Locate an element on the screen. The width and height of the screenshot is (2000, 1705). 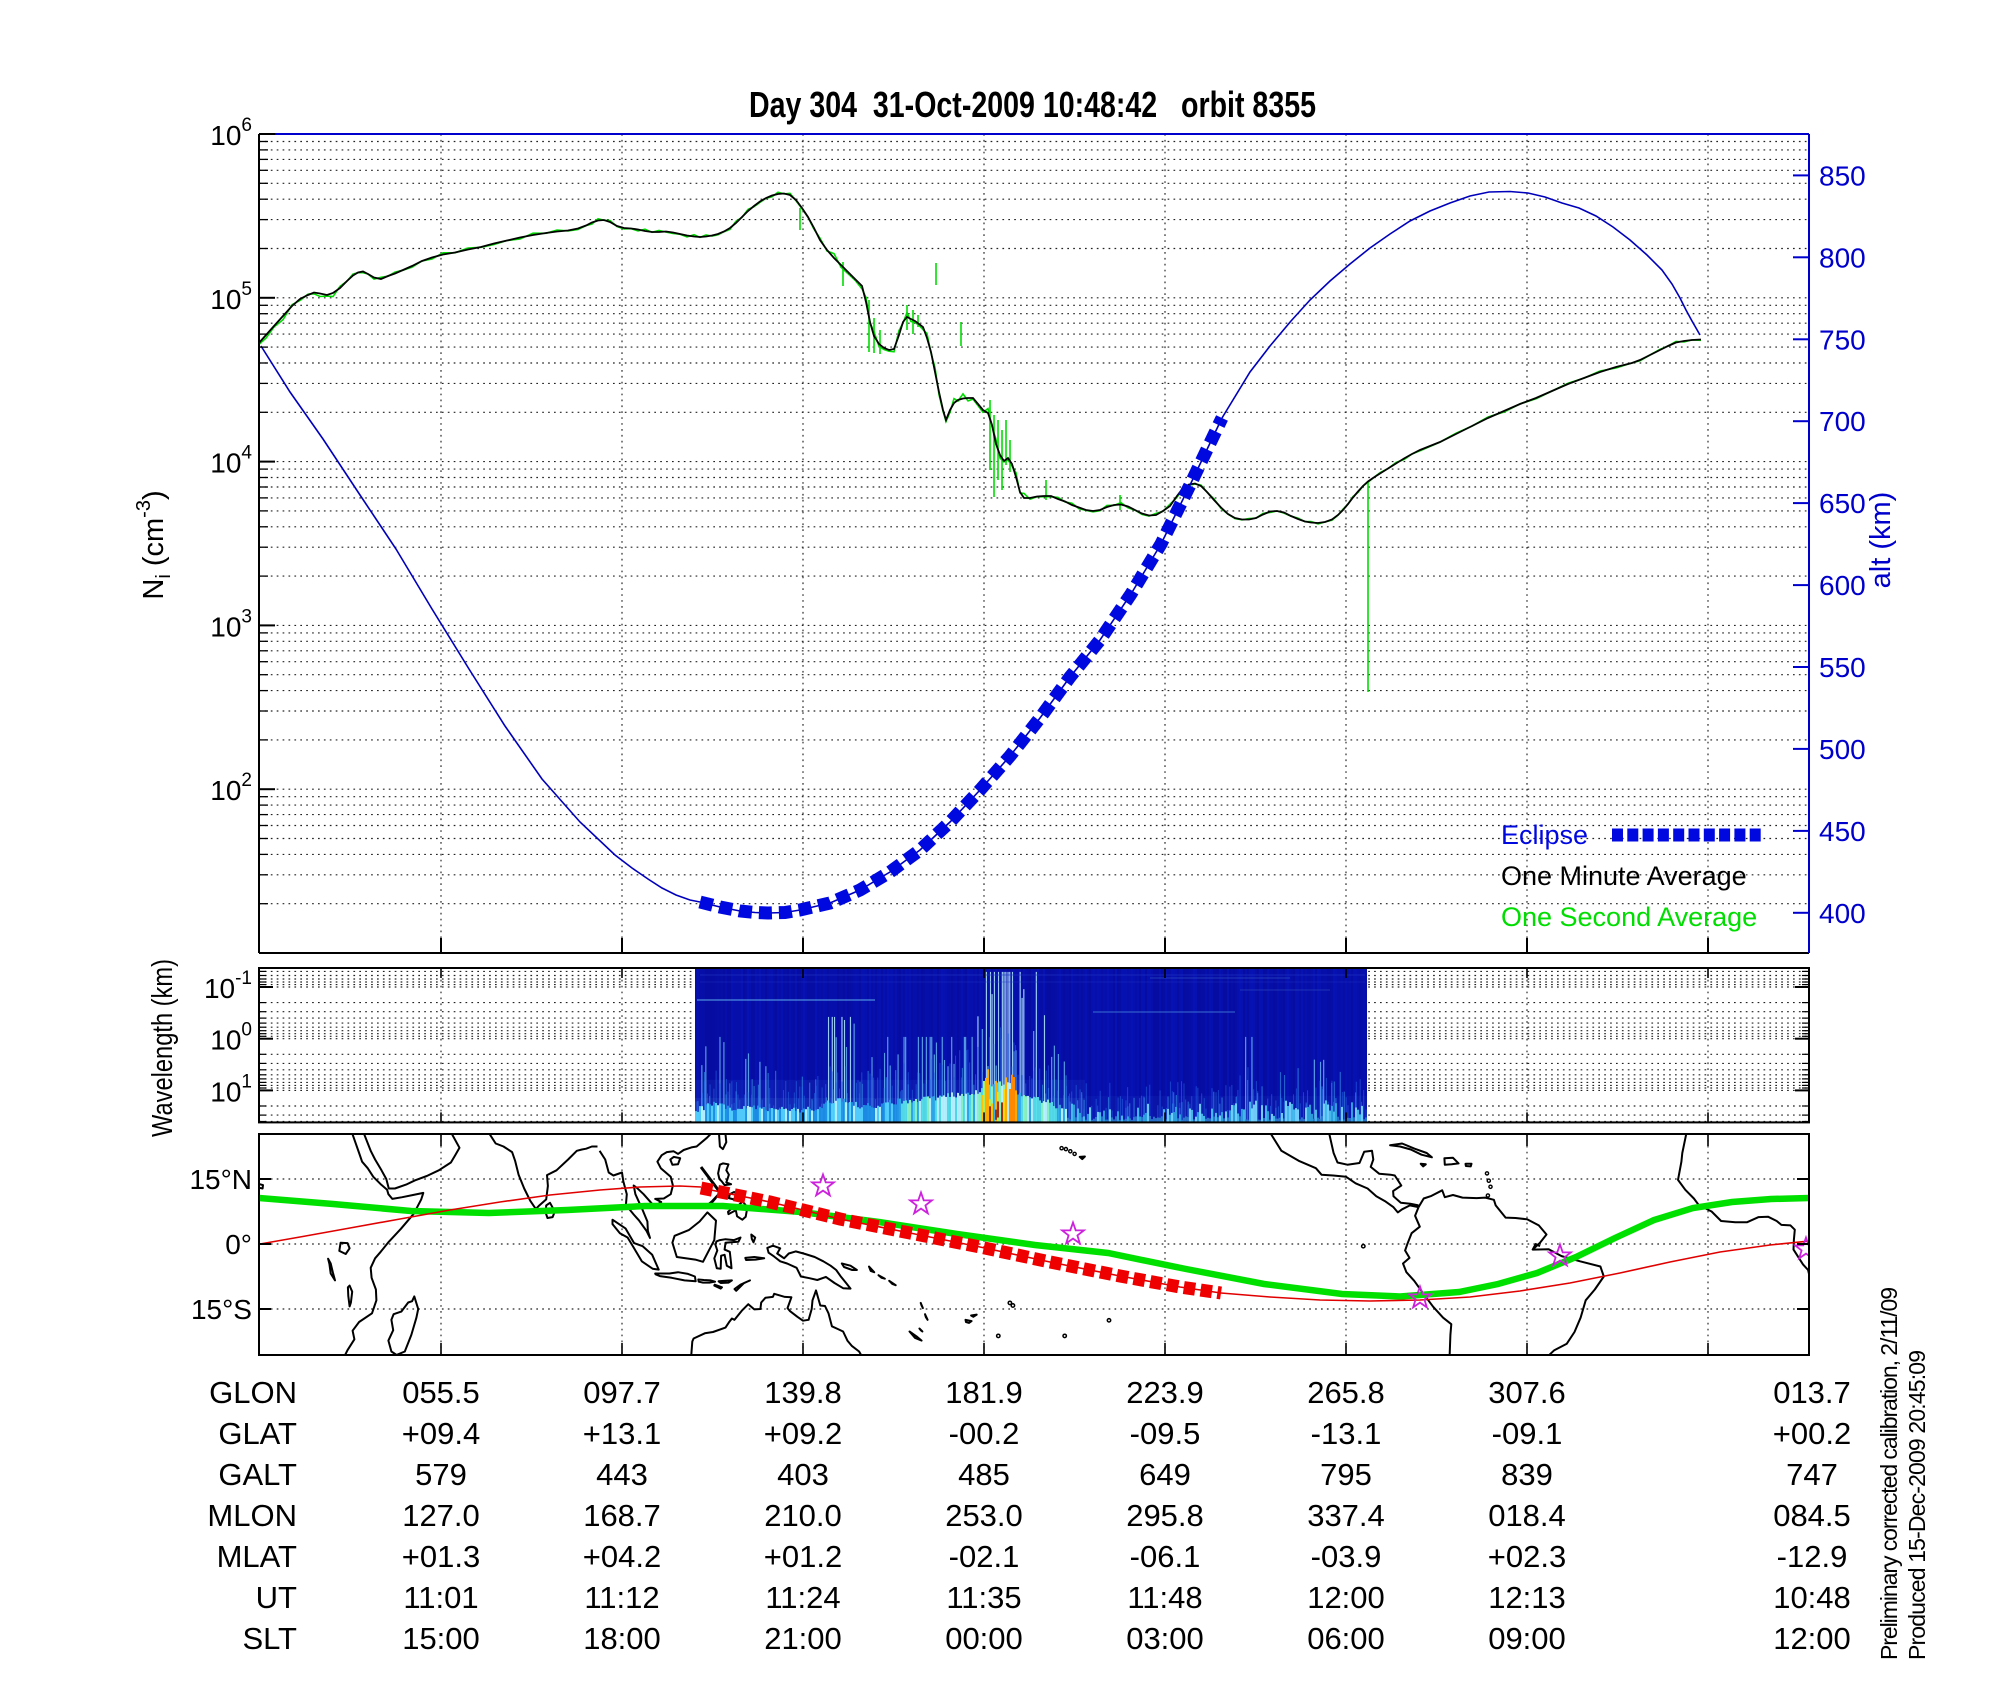
svg-text: -02.1 is located at coordinates (984, 1556).